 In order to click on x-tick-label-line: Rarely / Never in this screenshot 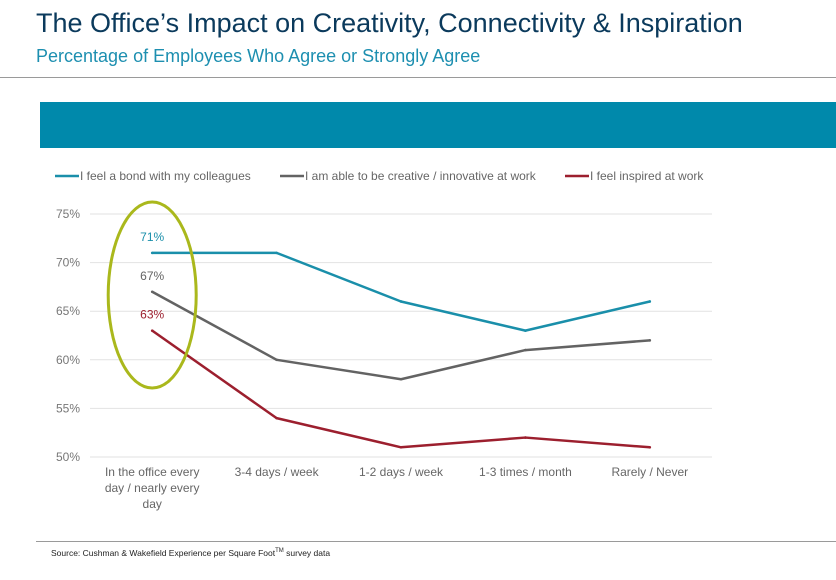, I will do `click(649, 472)`.